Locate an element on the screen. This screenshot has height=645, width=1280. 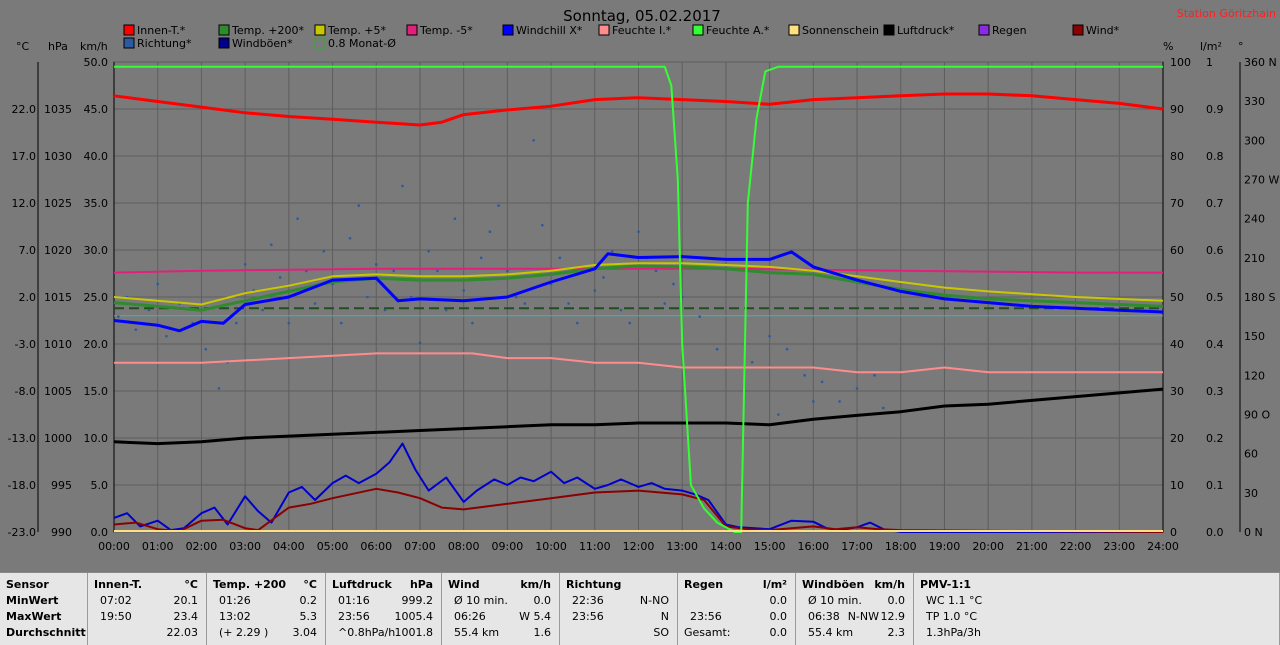
stats-cell: WC 1.1 °C is located at coordinates (954, 600).